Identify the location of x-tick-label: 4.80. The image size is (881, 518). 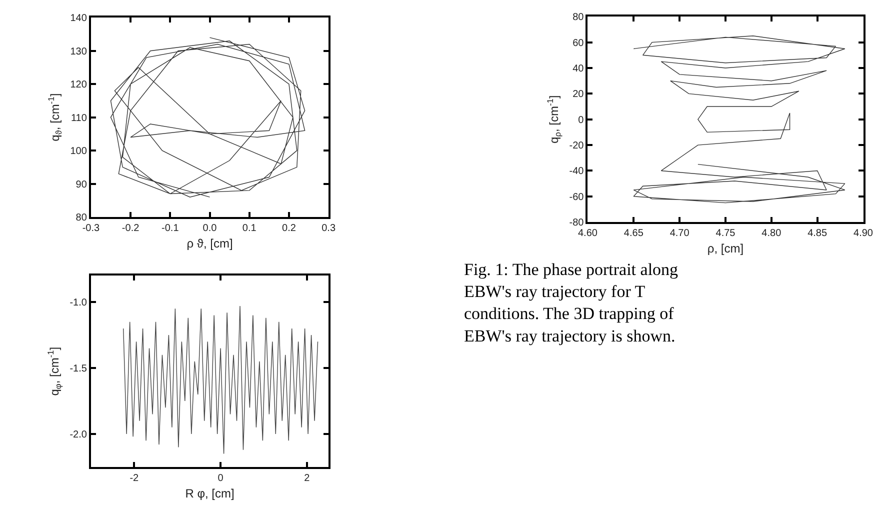
(772, 234).